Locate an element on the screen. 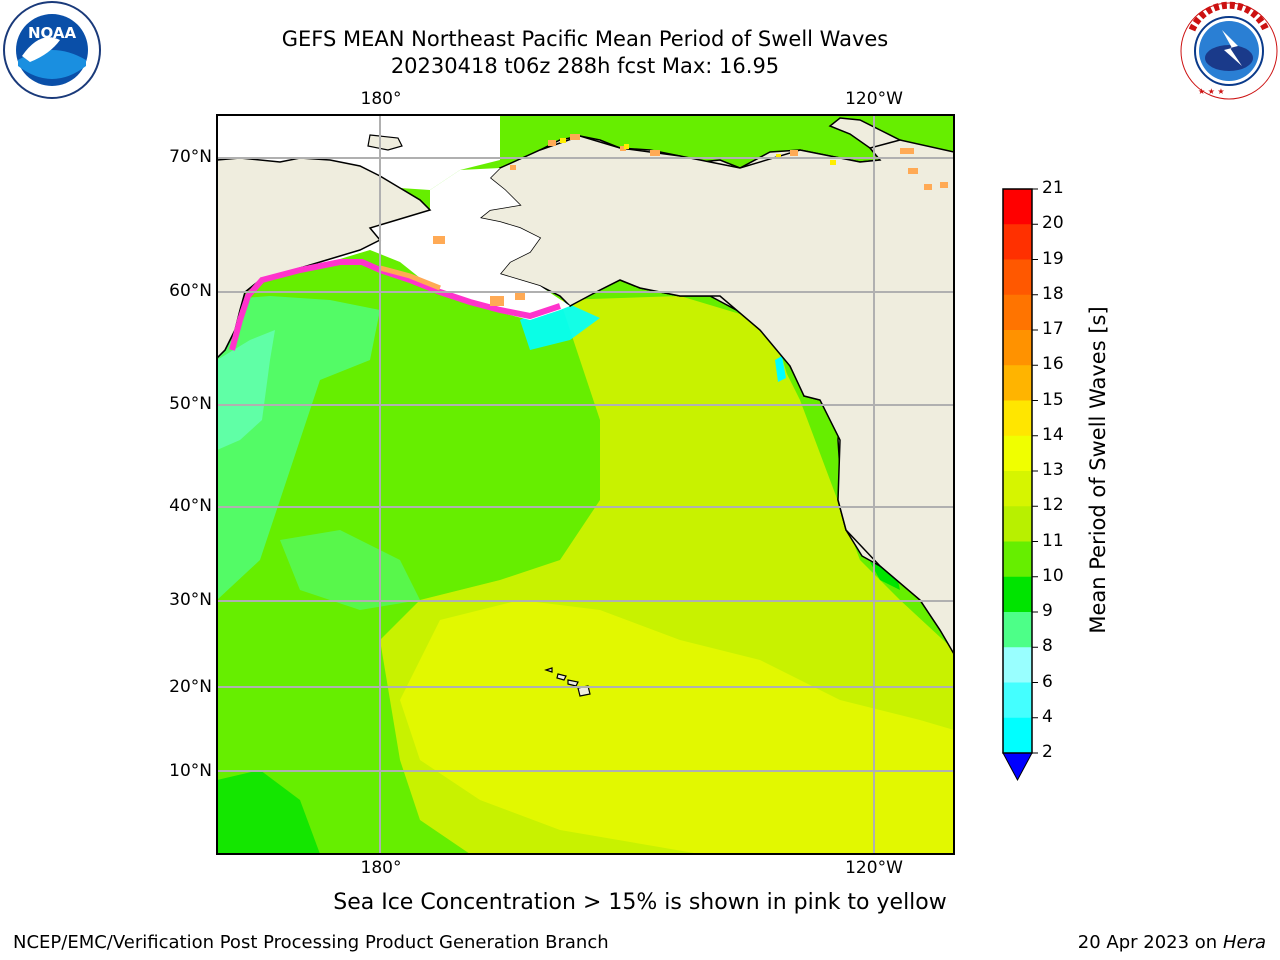  colorbar-tick-label: 19 is located at coordinates (1053, 258).